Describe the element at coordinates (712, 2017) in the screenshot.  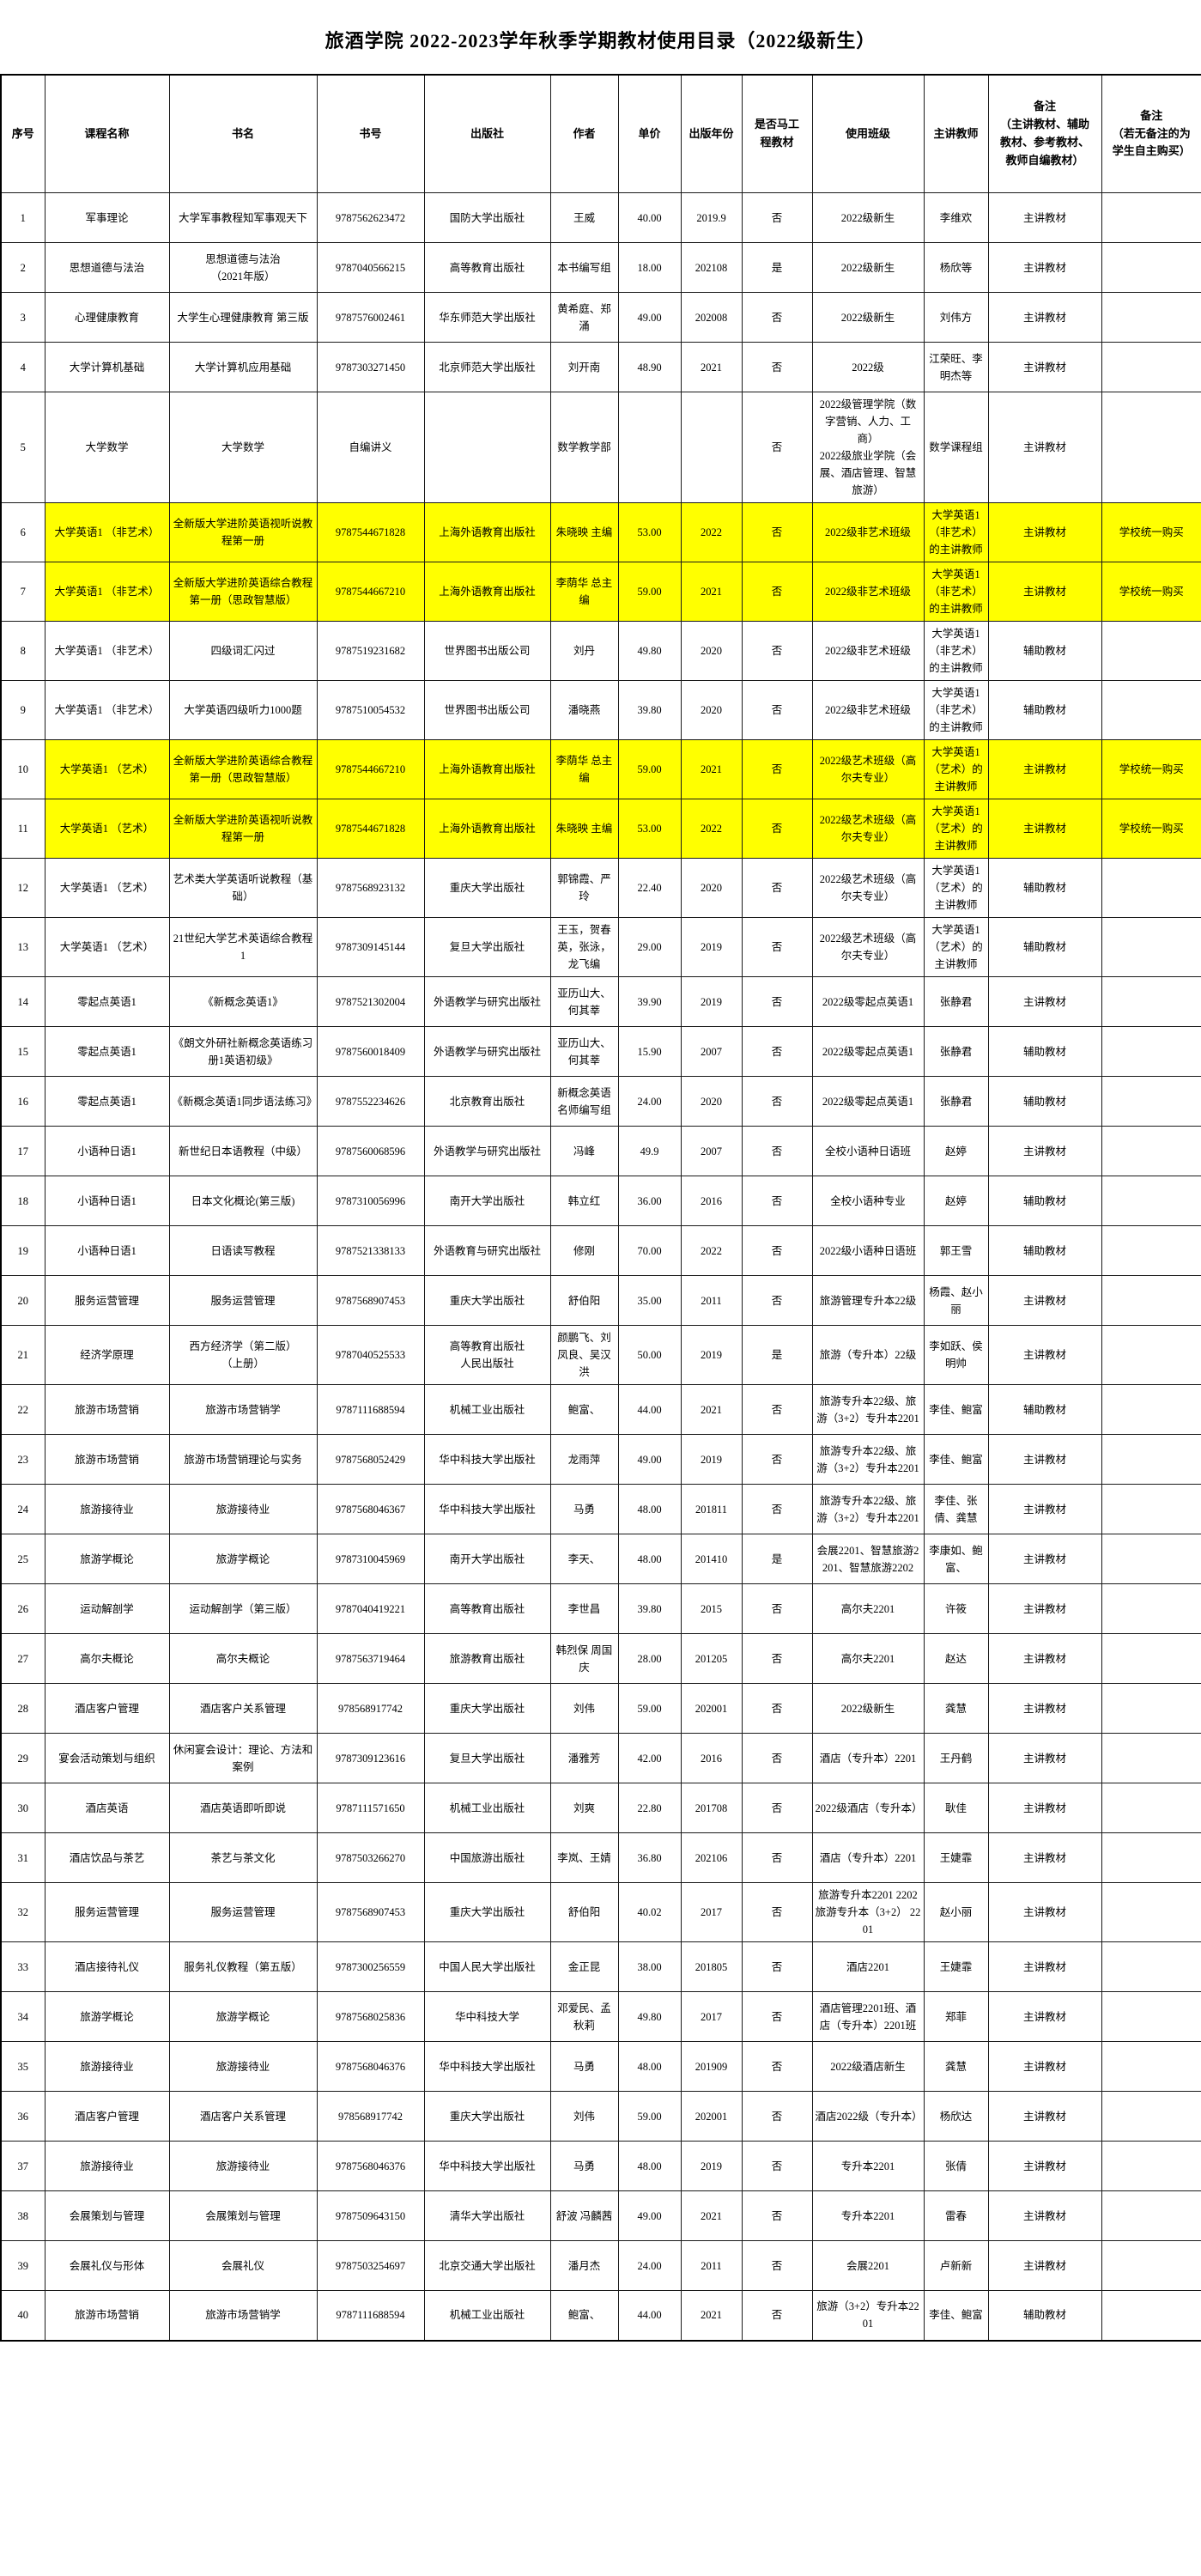
I see `cell-year: 2017` at that location.